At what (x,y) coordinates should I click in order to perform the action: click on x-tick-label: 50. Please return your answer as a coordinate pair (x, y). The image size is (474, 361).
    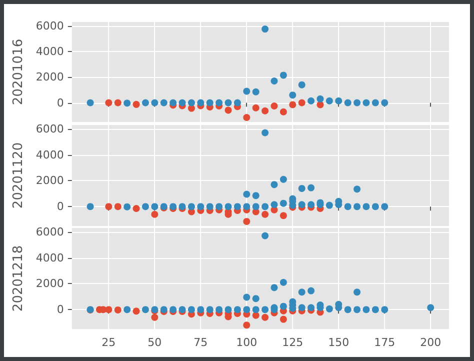
    Looking at the image, I should click on (155, 342).